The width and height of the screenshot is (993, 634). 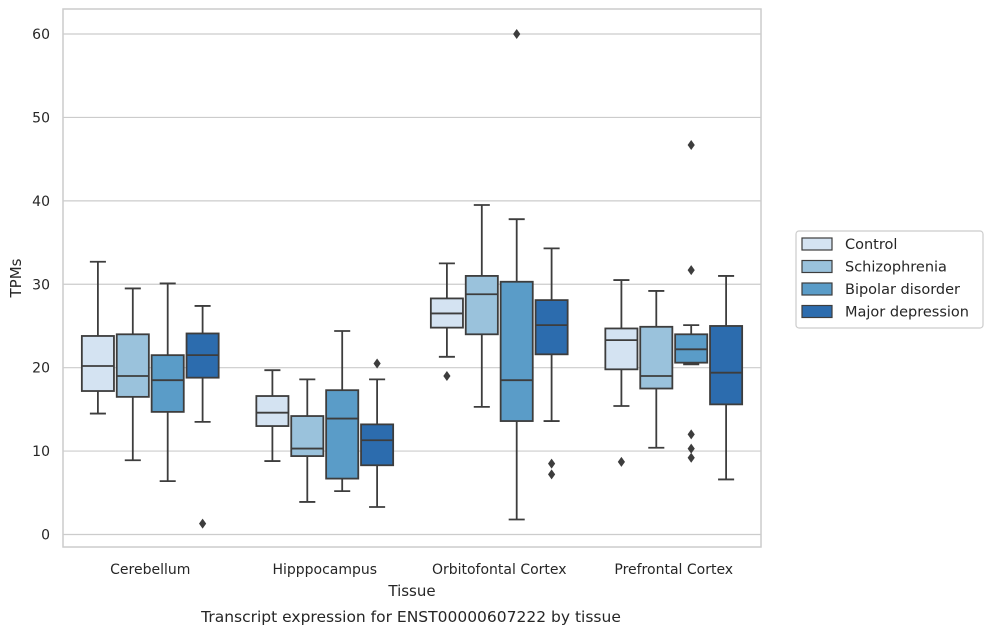 I want to click on y-tick-label: 50, so click(x=41, y=118).